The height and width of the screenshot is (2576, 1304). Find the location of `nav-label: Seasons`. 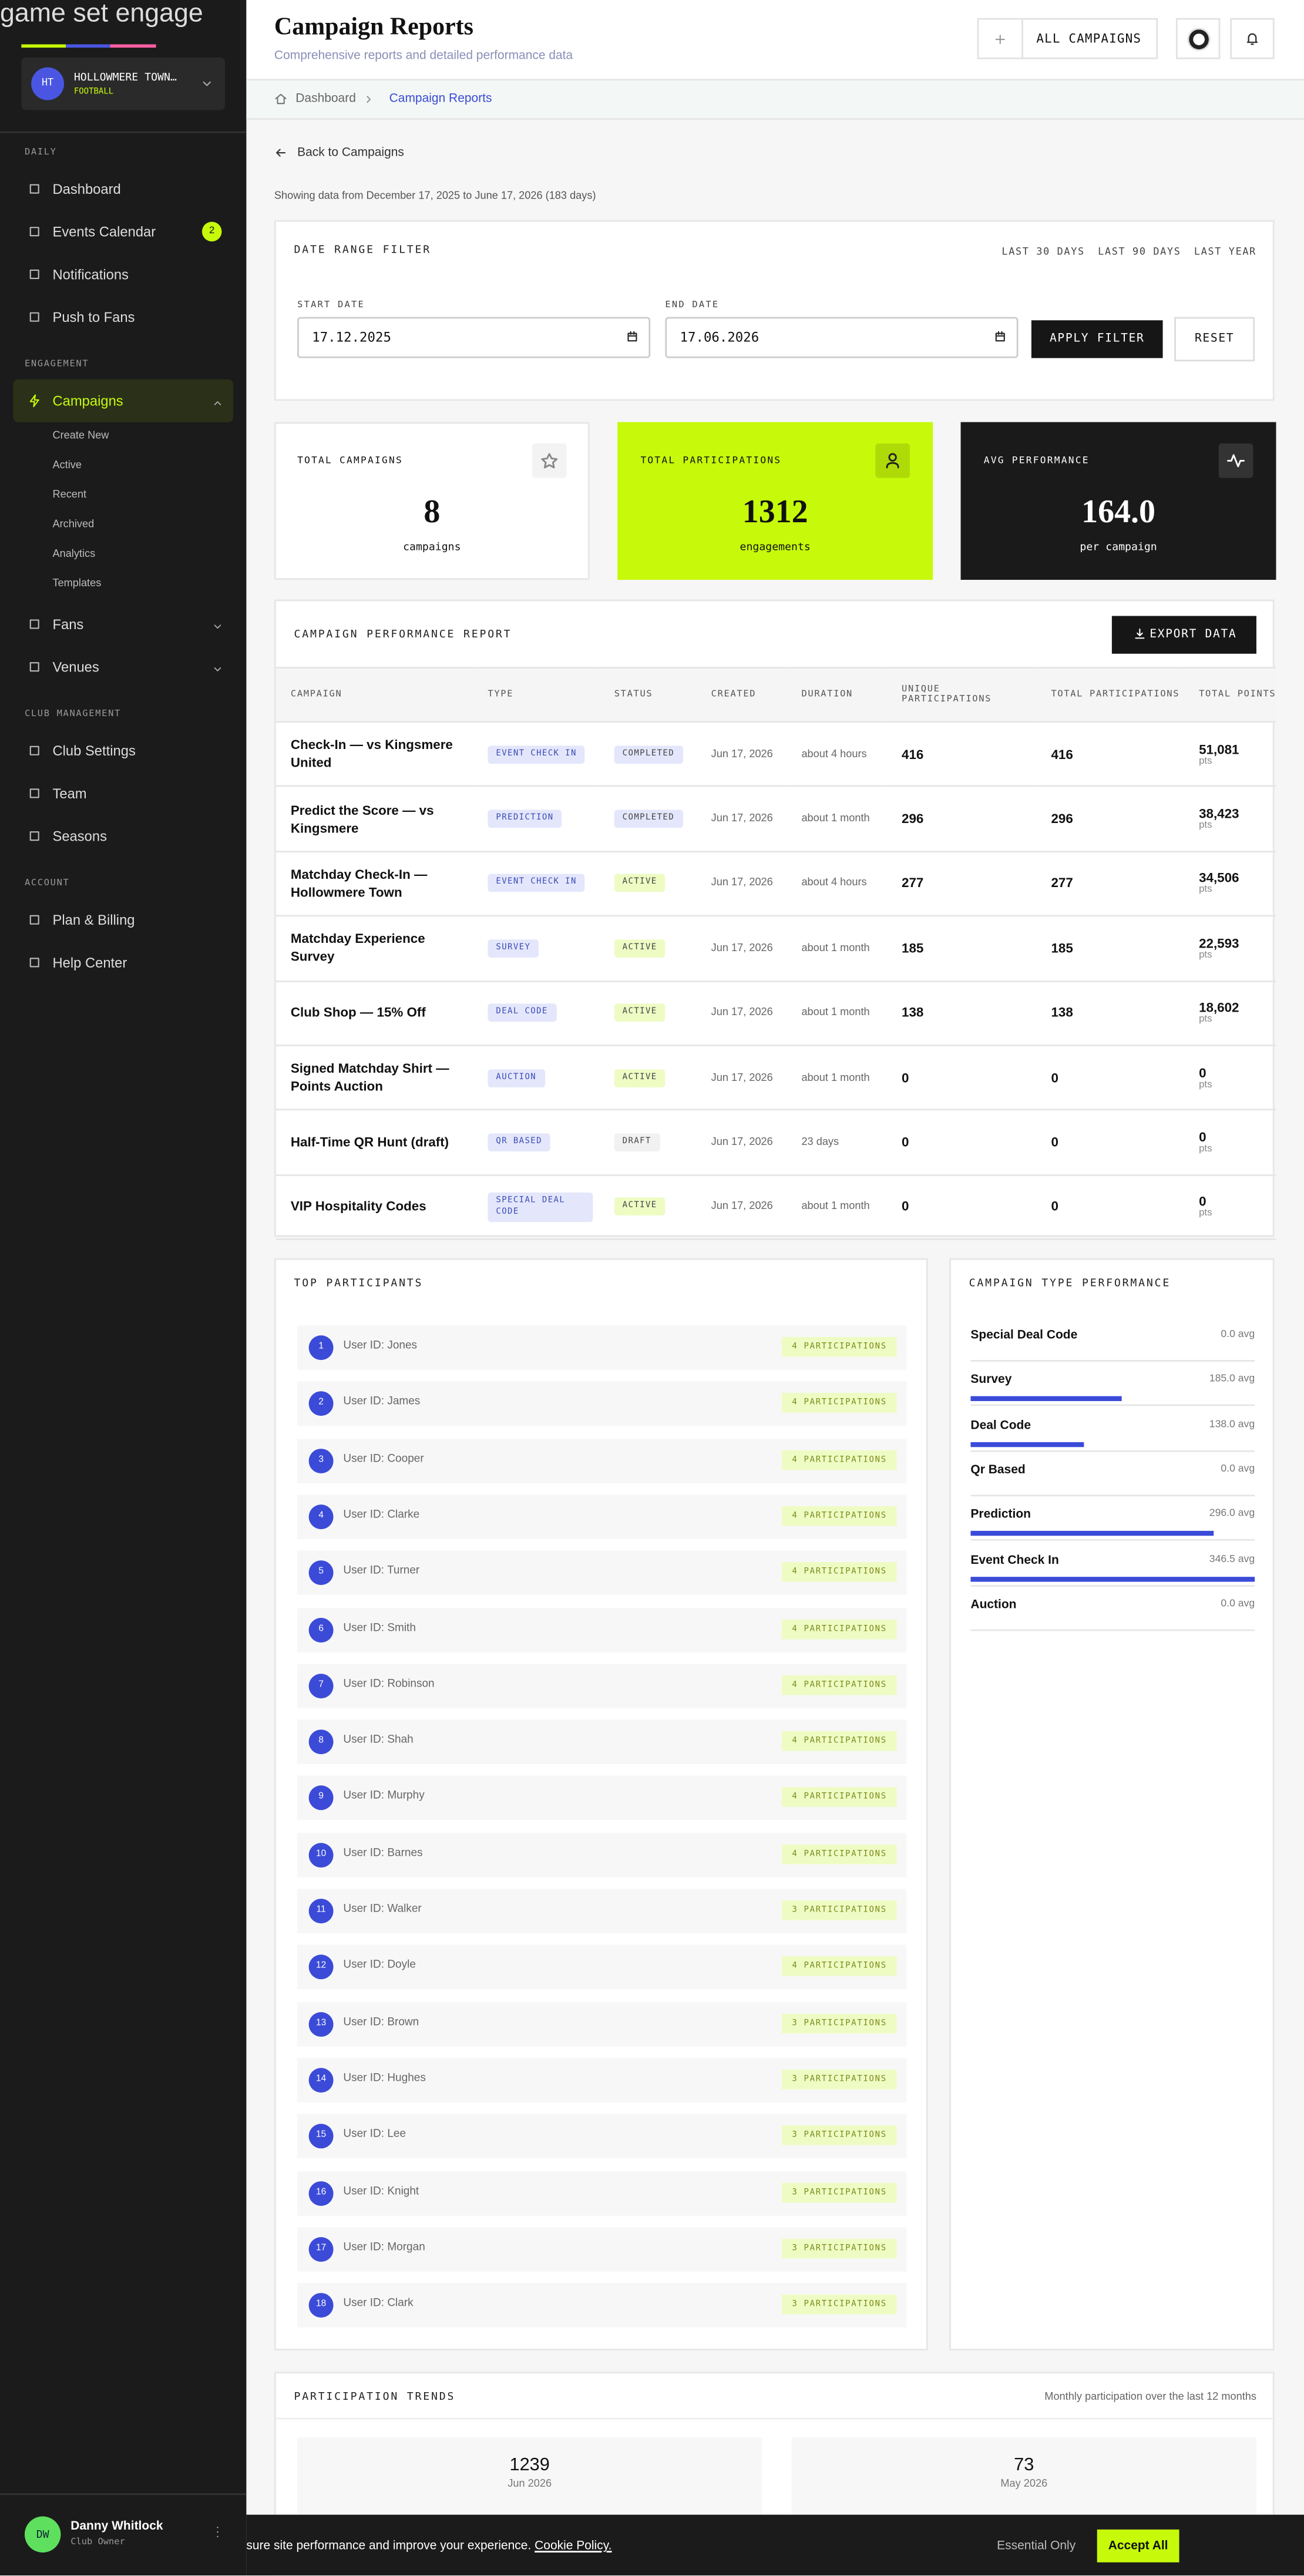

nav-label: Seasons is located at coordinates (79, 836).